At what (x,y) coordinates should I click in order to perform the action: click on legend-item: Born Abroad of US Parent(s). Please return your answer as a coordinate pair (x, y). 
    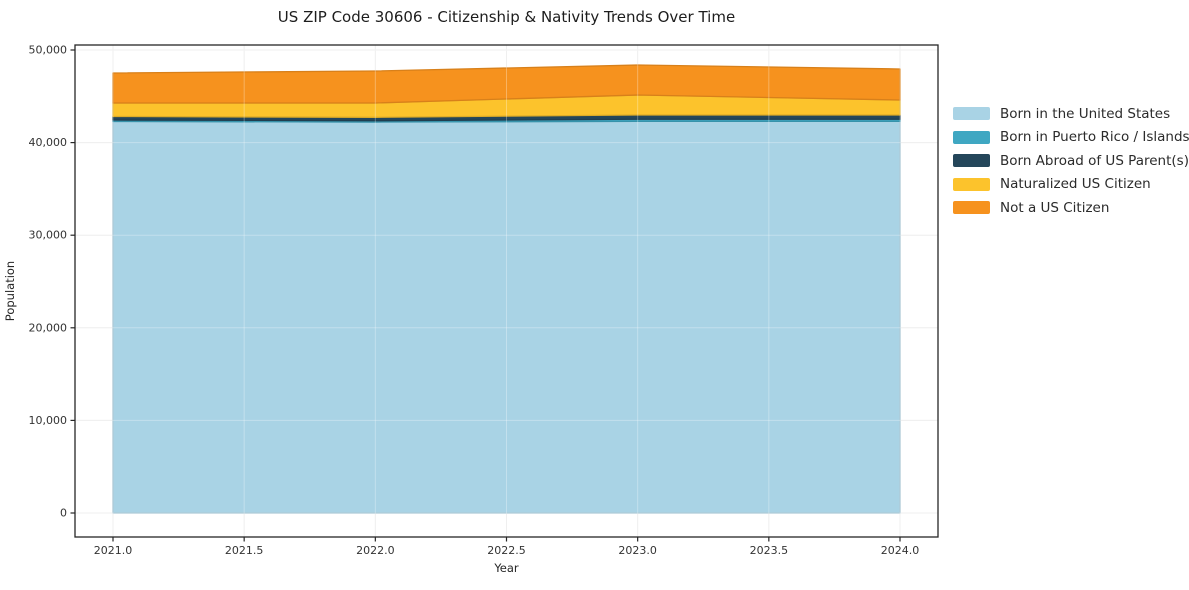
    Looking at the image, I should click on (1071, 161).